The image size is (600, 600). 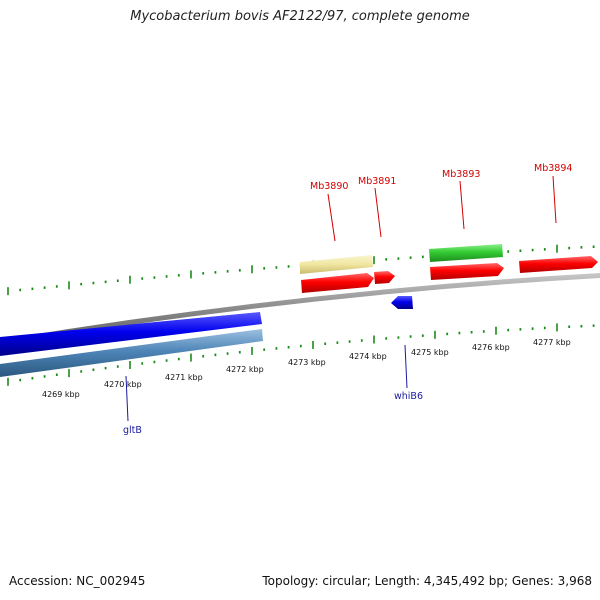 I want to click on ruler-label: 4273 kbp, so click(x=307, y=362).